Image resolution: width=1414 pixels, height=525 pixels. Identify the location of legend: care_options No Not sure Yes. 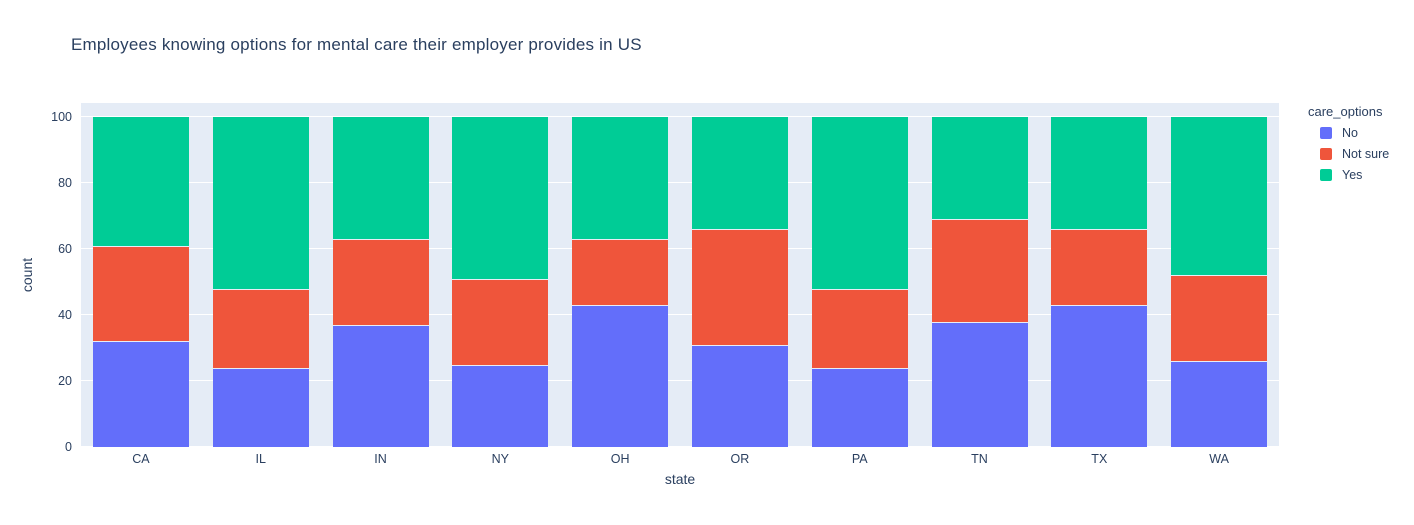
(1344, 146).